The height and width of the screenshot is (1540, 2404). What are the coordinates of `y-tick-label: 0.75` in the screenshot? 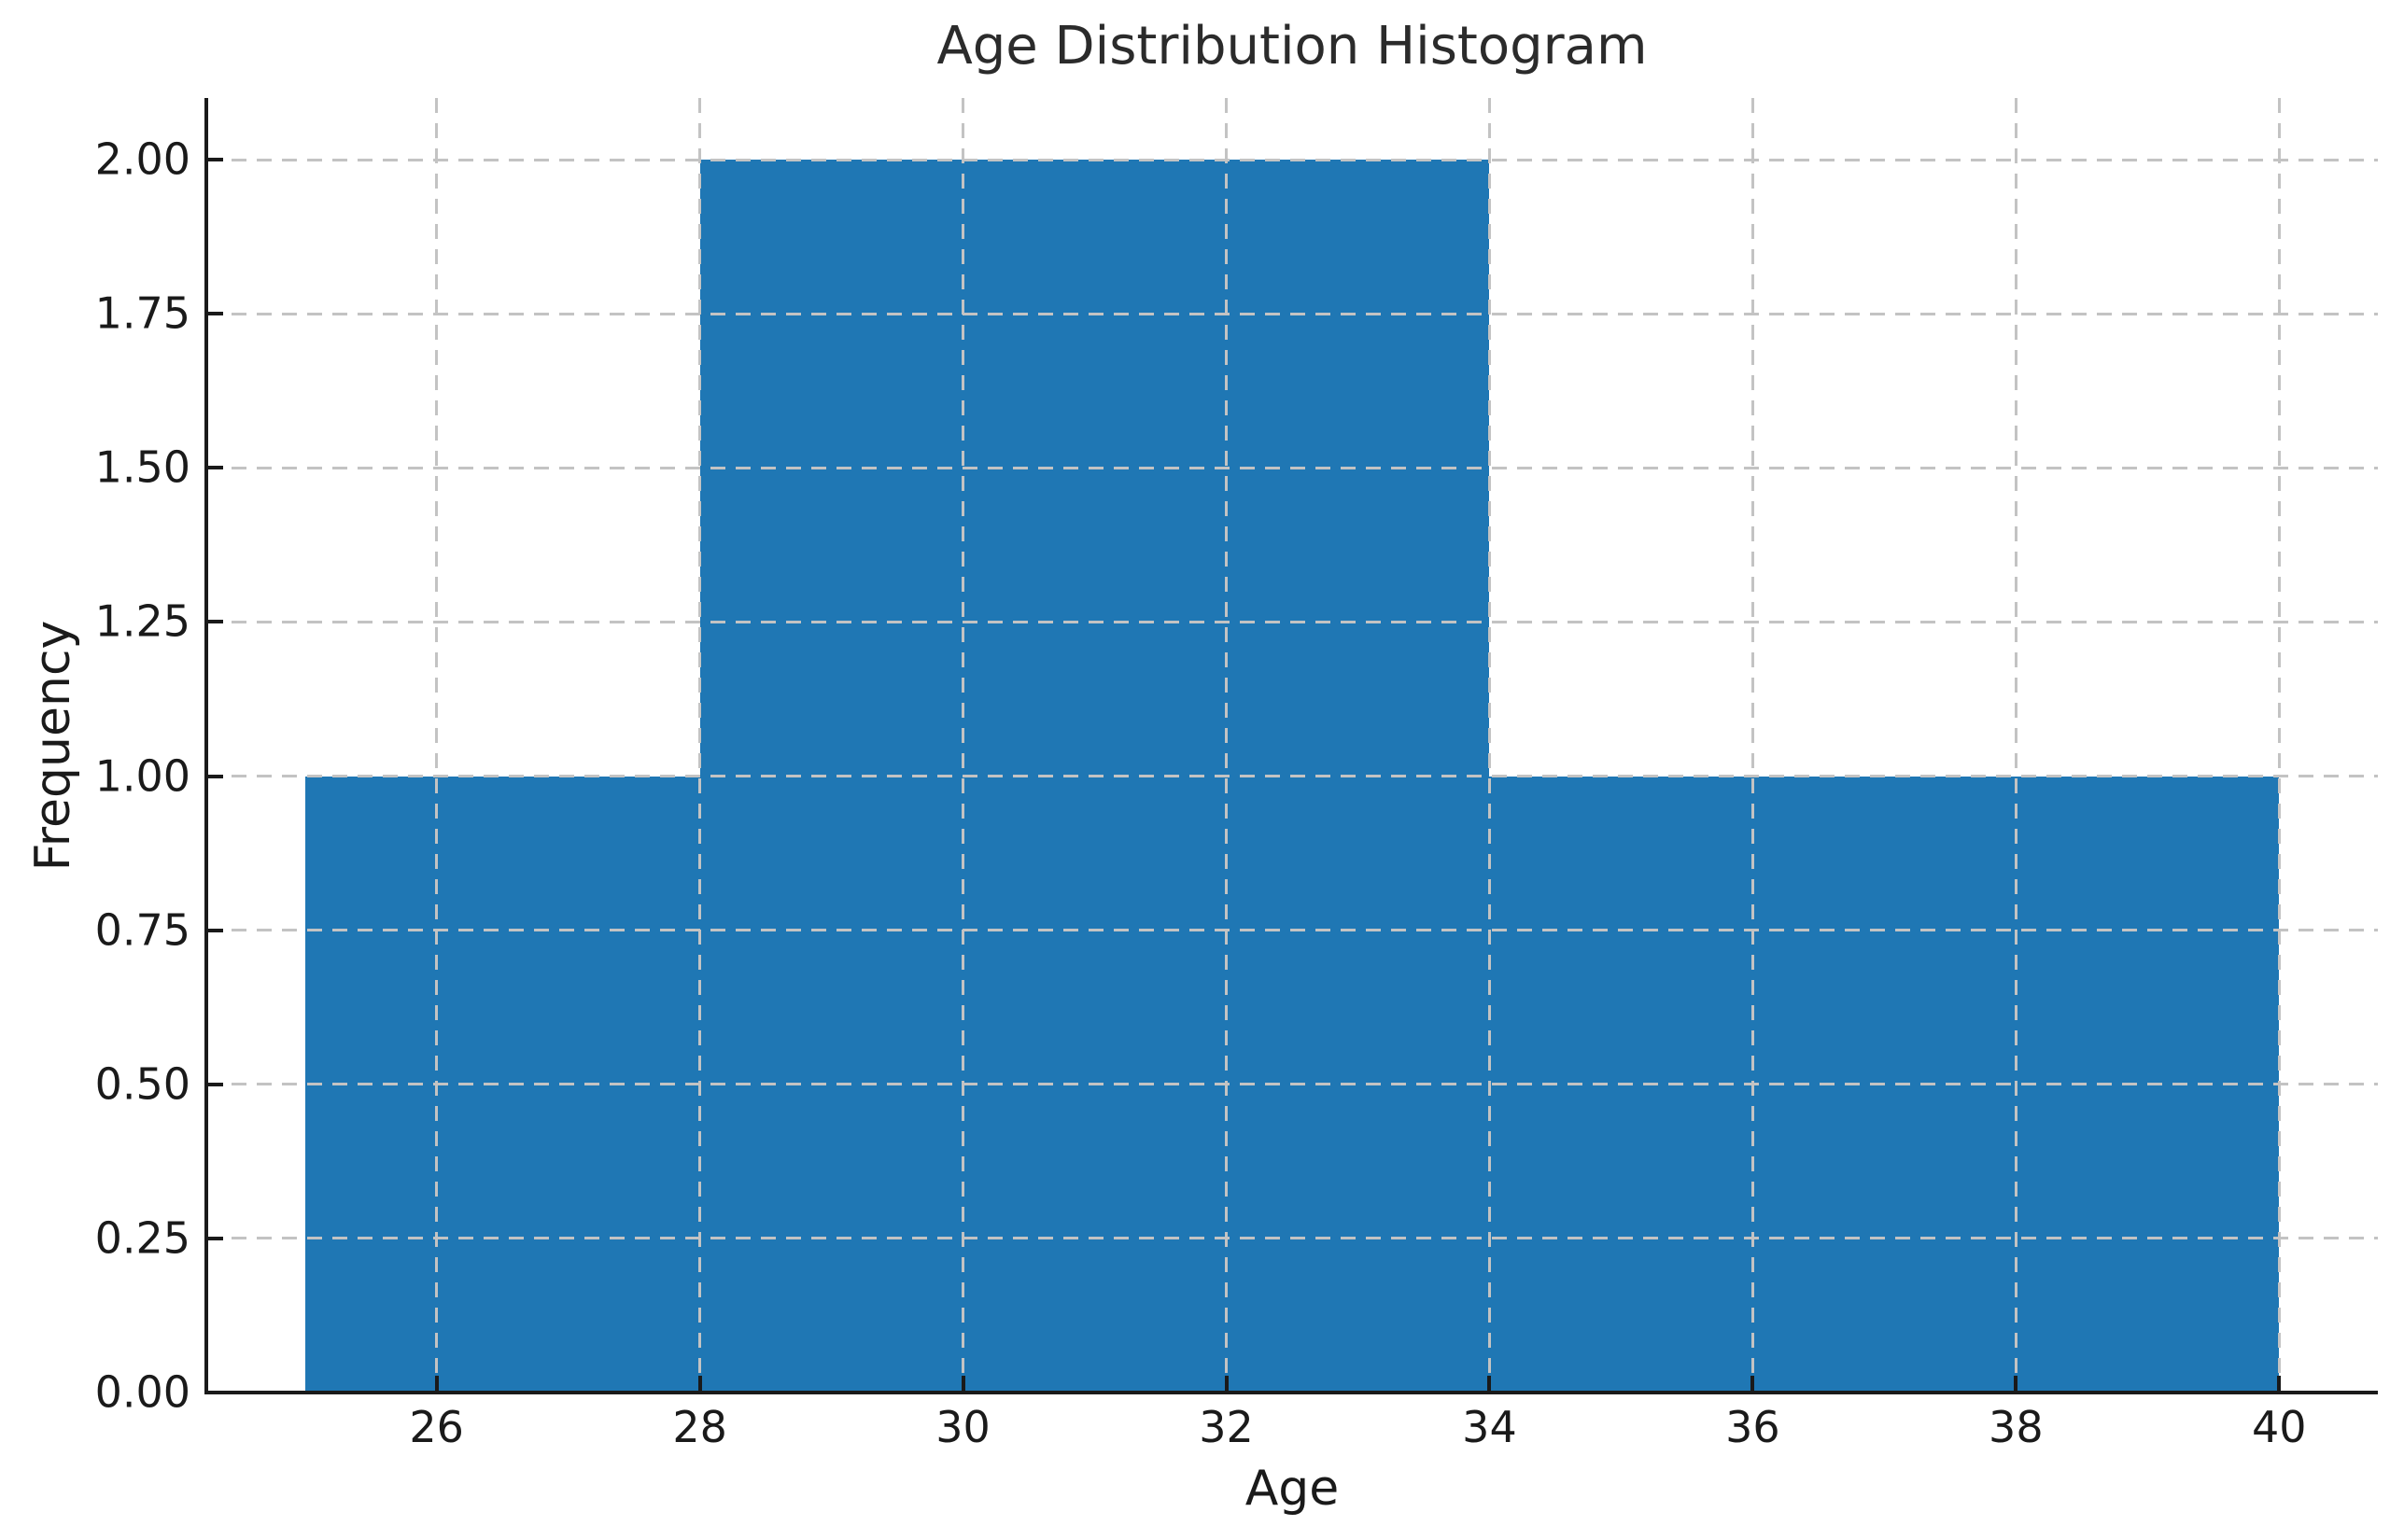 It's located at (142, 930).